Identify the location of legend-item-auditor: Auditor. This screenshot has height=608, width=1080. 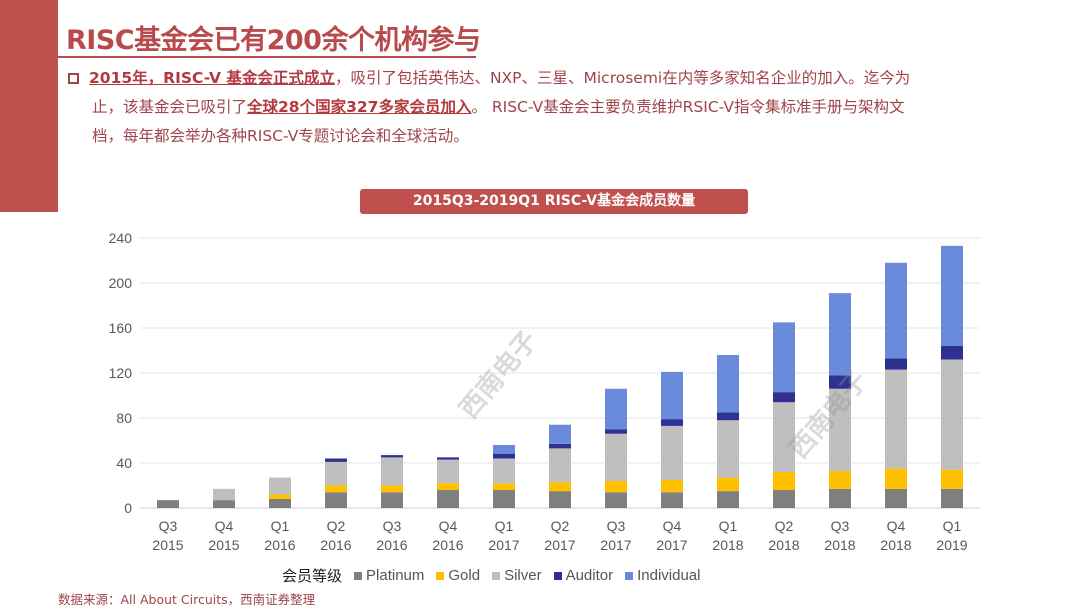
(583, 575).